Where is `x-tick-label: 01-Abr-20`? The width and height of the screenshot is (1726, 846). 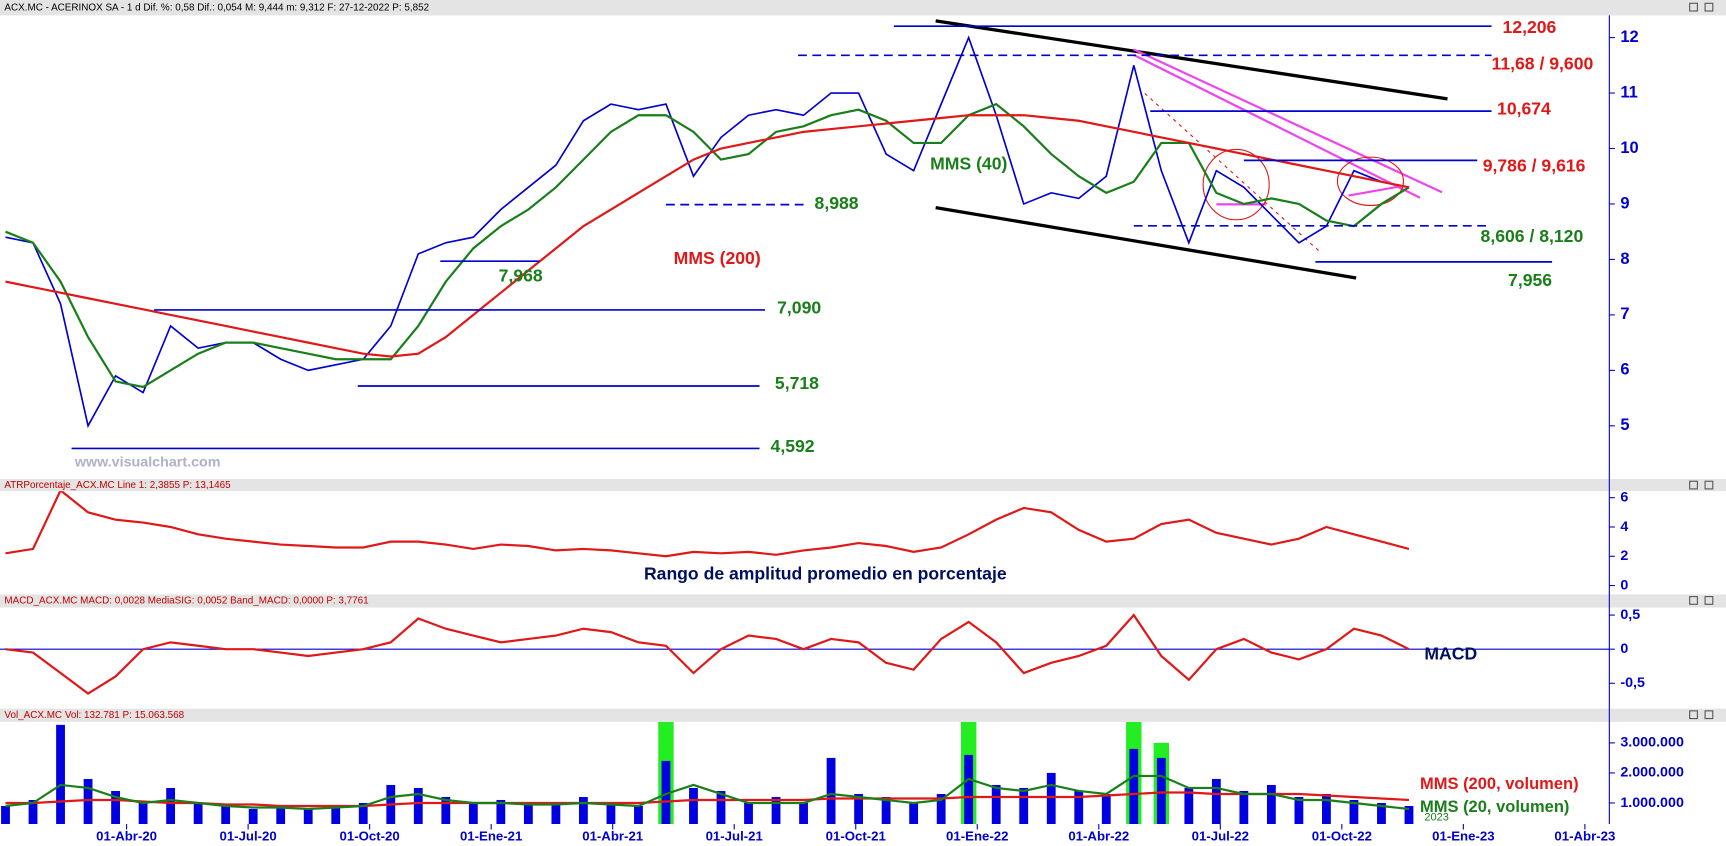
x-tick-label: 01-Abr-20 is located at coordinates (126, 836).